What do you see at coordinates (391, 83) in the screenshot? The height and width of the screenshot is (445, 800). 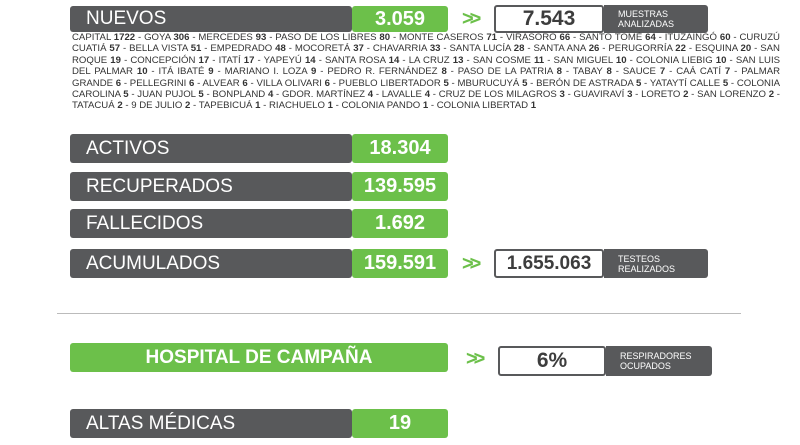 I see `locality-name: PUEBLO LIBERTADOR` at bounding box center [391, 83].